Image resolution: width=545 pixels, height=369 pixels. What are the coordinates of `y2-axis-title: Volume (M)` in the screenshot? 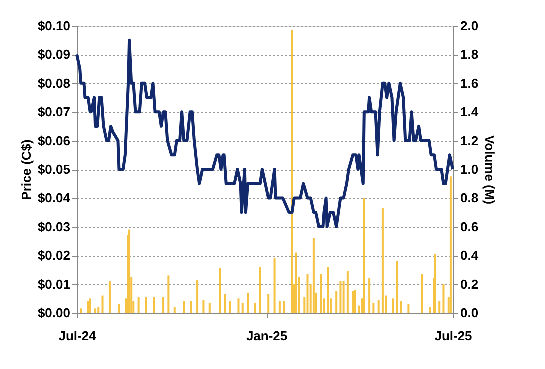 It's located at (490, 170).